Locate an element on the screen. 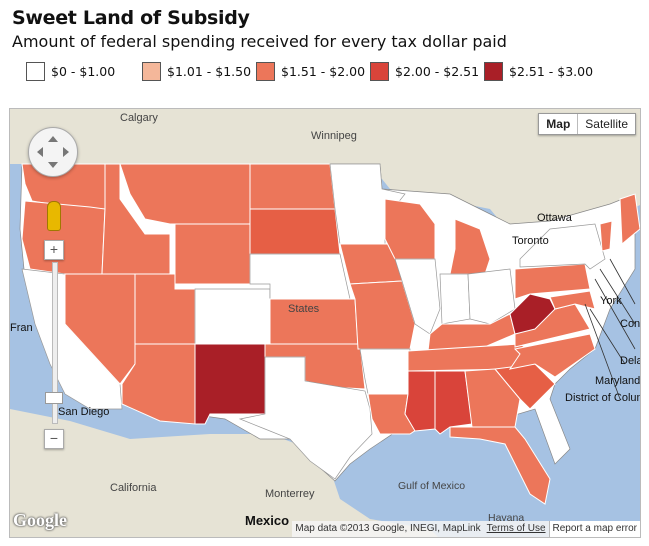 Image resolution: width=649 pixels, height=546 pixels. state-oregon is located at coordinates (63, 237).